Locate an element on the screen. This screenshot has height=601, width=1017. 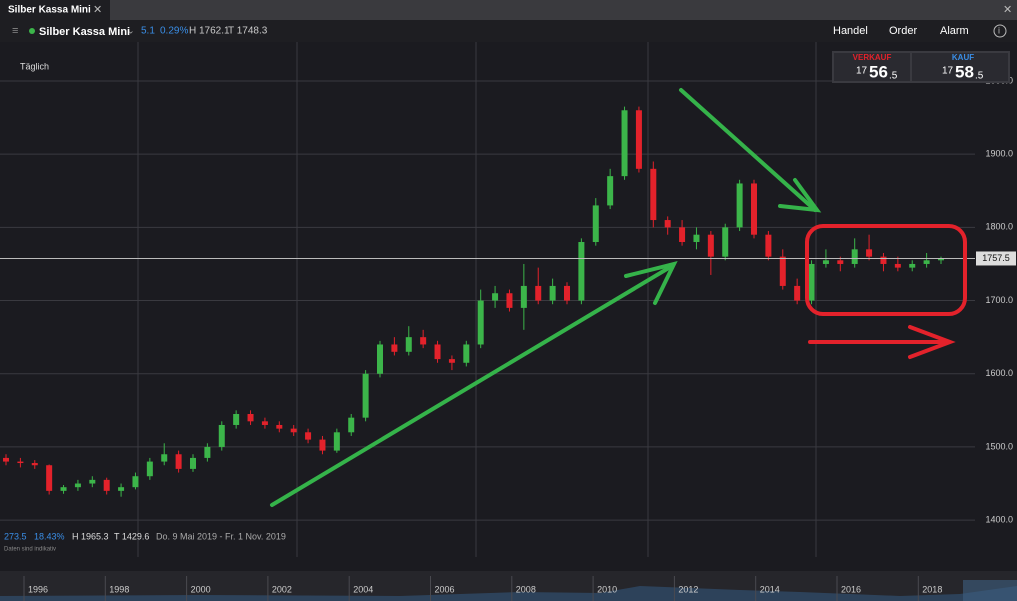
interval-label: Täglich is located at coordinates (34, 66).